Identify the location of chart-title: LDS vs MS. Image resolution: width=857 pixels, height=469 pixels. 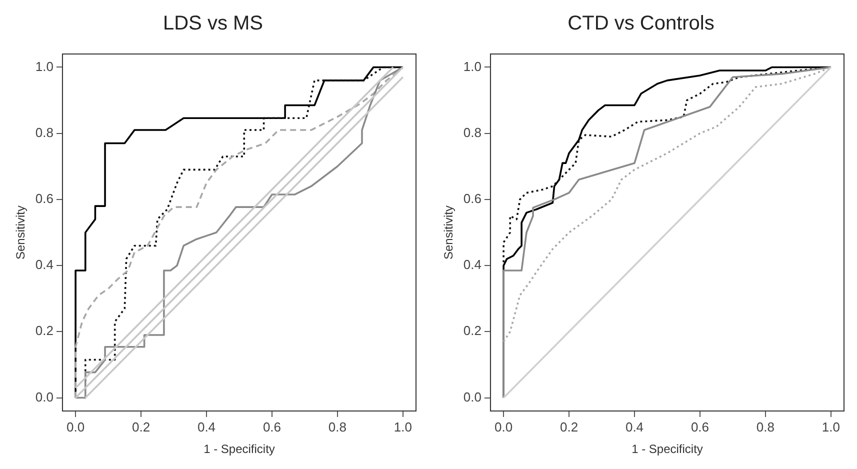
(213, 23).